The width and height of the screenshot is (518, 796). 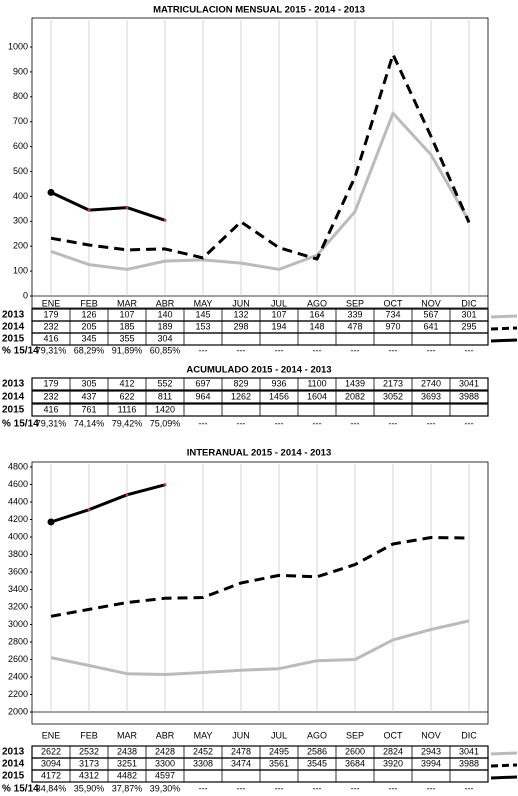 What do you see at coordinates (88, 326) in the screenshot?
I see `cell-value: 205` at bounding box center [88, 326].